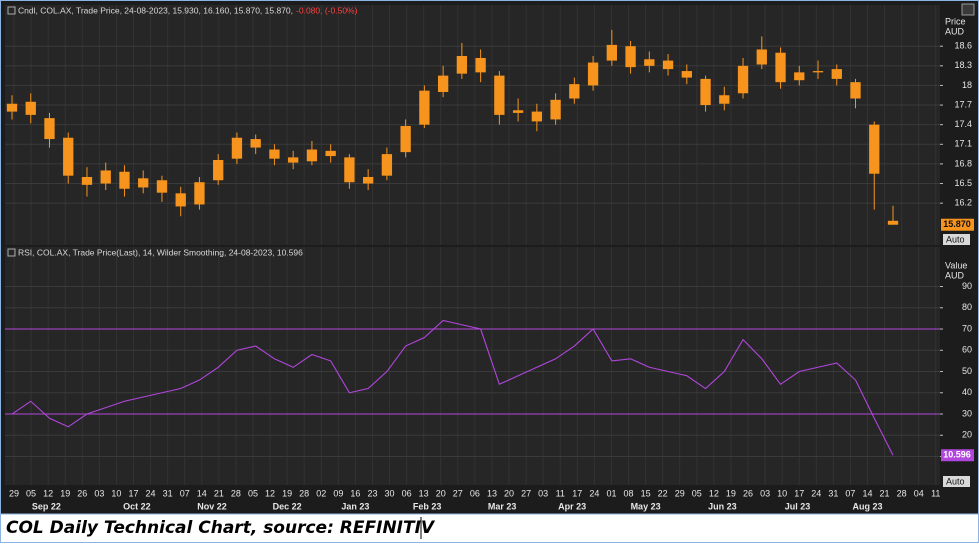 This screenshot has width=979, height=548. I want to click on x-tick-label: 12, so click(270, 493).